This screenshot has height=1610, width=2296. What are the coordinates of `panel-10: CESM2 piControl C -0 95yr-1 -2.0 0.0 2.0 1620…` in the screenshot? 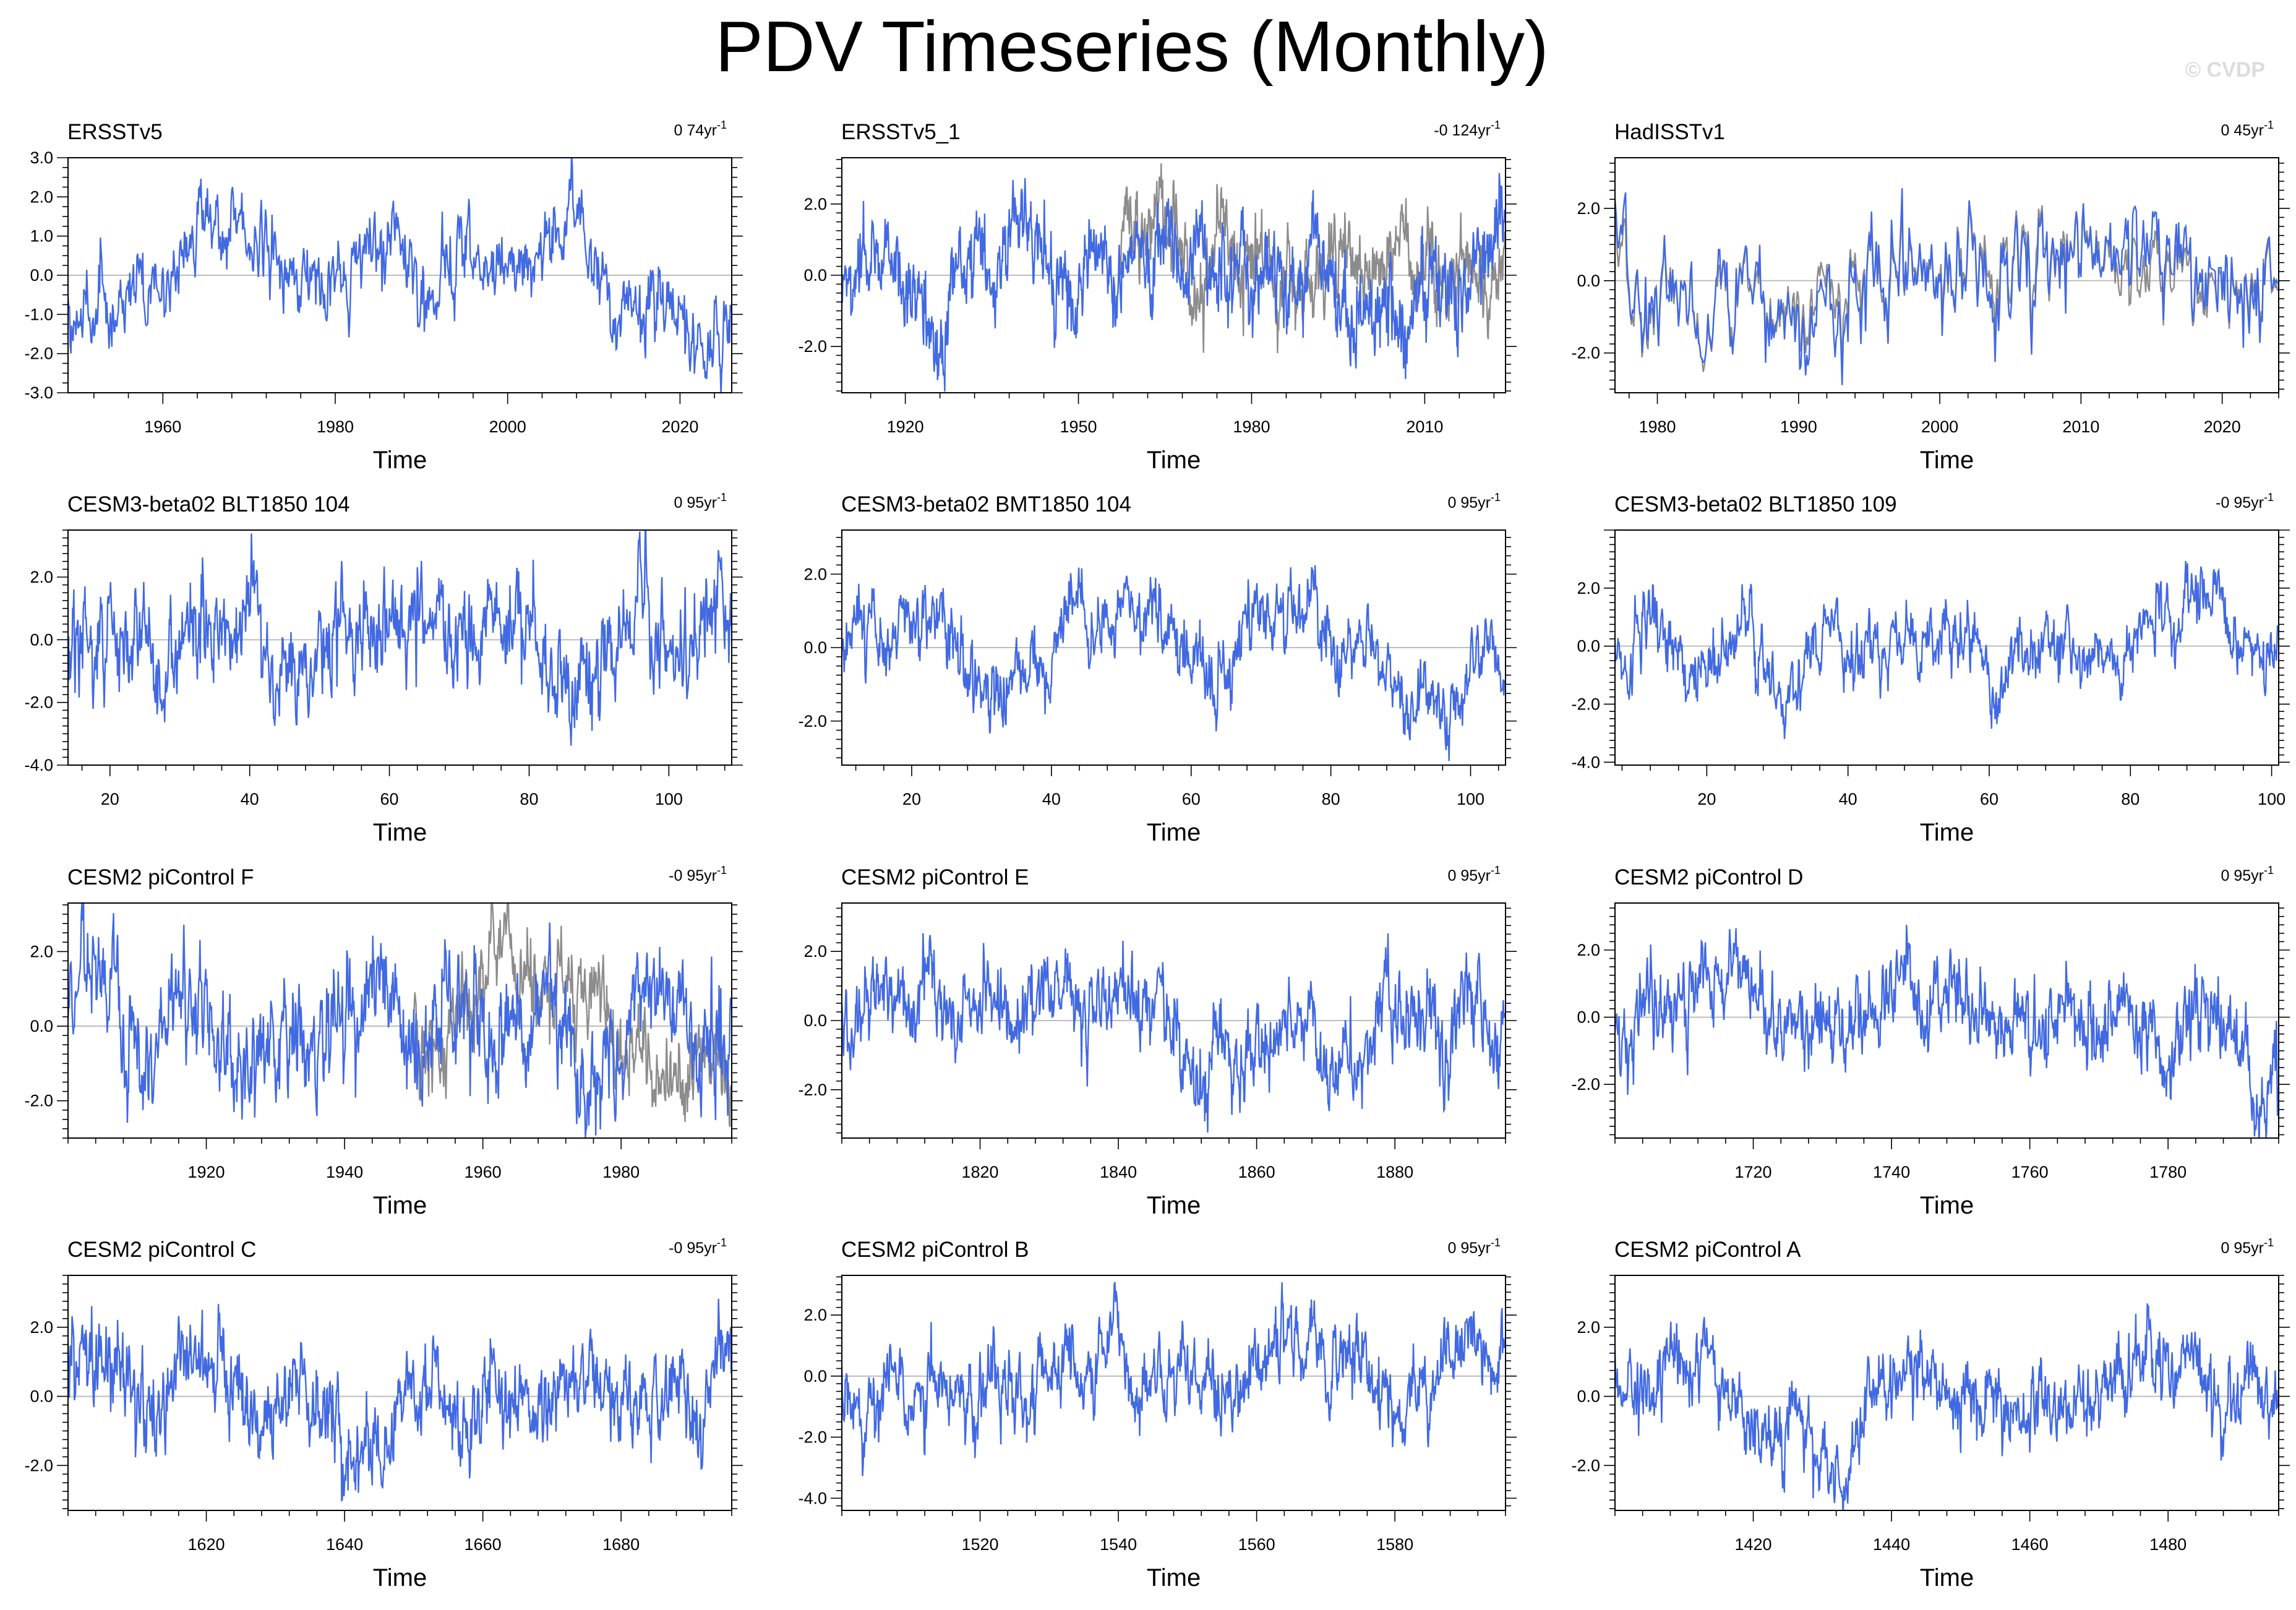 It's located at (383, 1413).